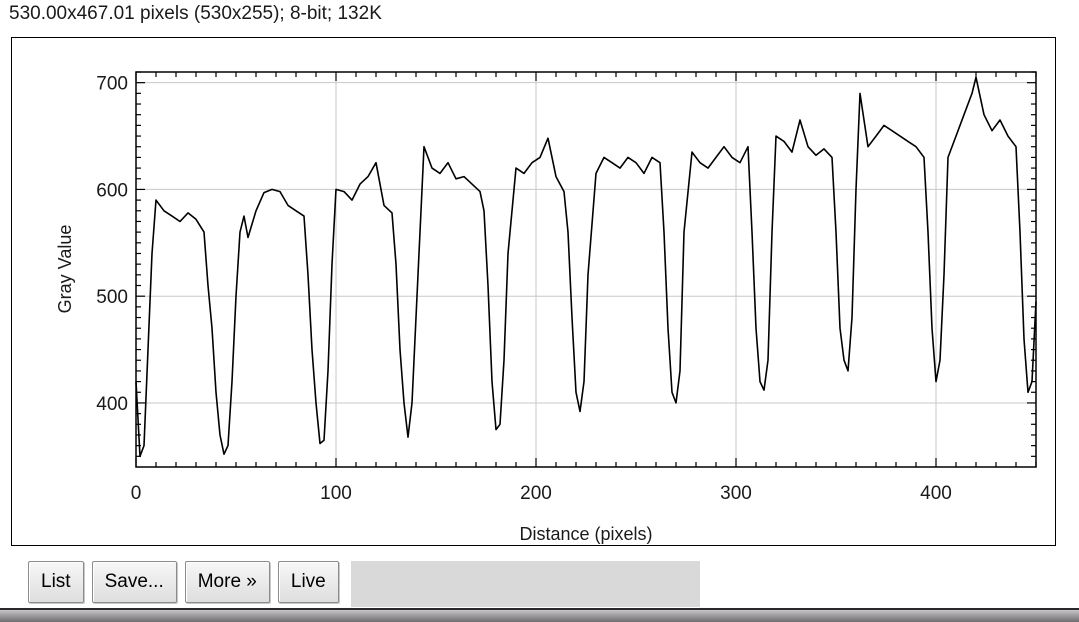 This screenshot has height=622, width=1079. Describe the element at coordinates (112, 244) in the screenshot. I see `y-axis-tick-labels: 400 500 600 700` at that location.